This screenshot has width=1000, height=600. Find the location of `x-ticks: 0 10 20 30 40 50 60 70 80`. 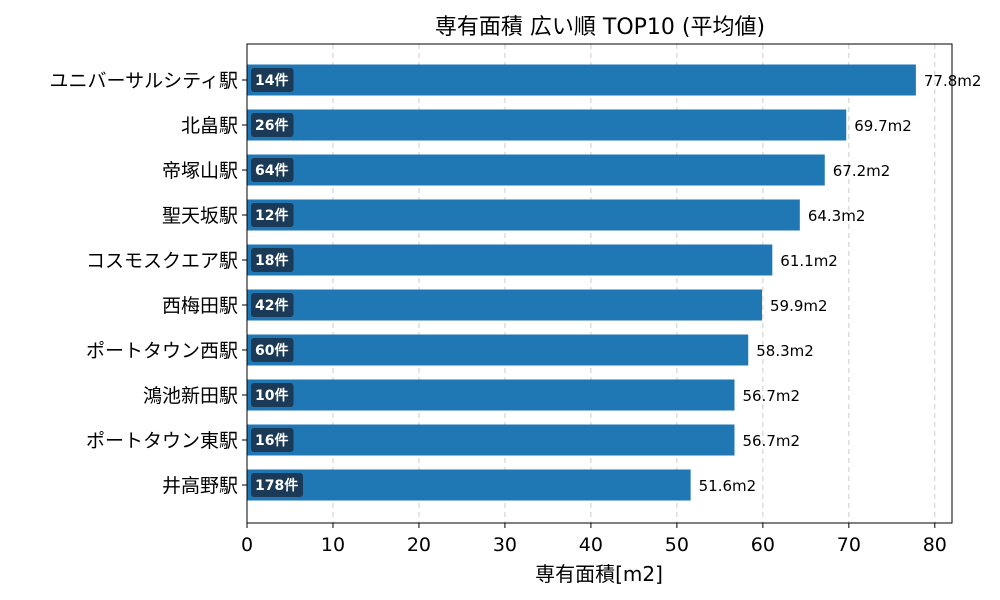

x-ticks: 0 10 20 30 40 50 60 70 80 is located at coordinates (594, 539).